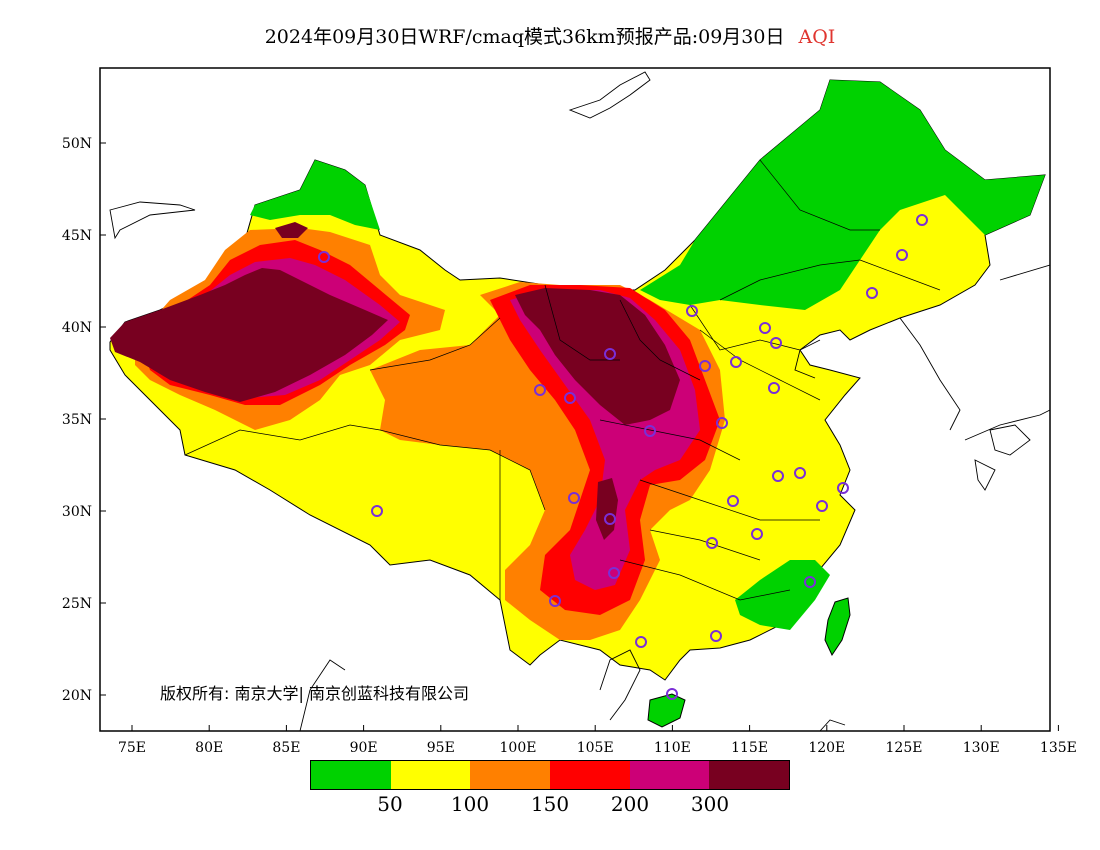 This screenshot has width=1100, height=850. What do you see at coordinates (1058, 748) in the screenshot?
I see `x-tick-label: 135E` at bounding box center [1058, 748].